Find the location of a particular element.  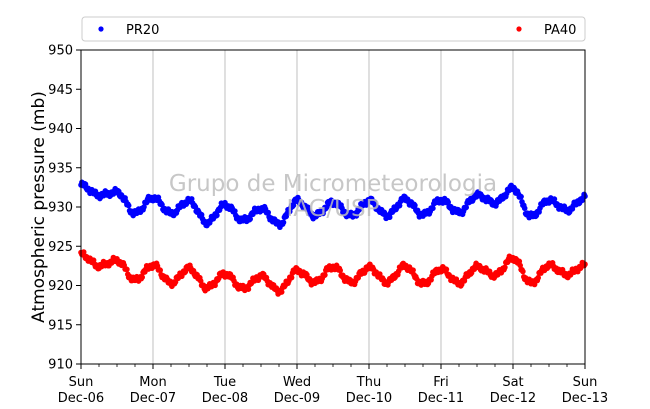

series-pr20 is located at coordinates (333, 205).